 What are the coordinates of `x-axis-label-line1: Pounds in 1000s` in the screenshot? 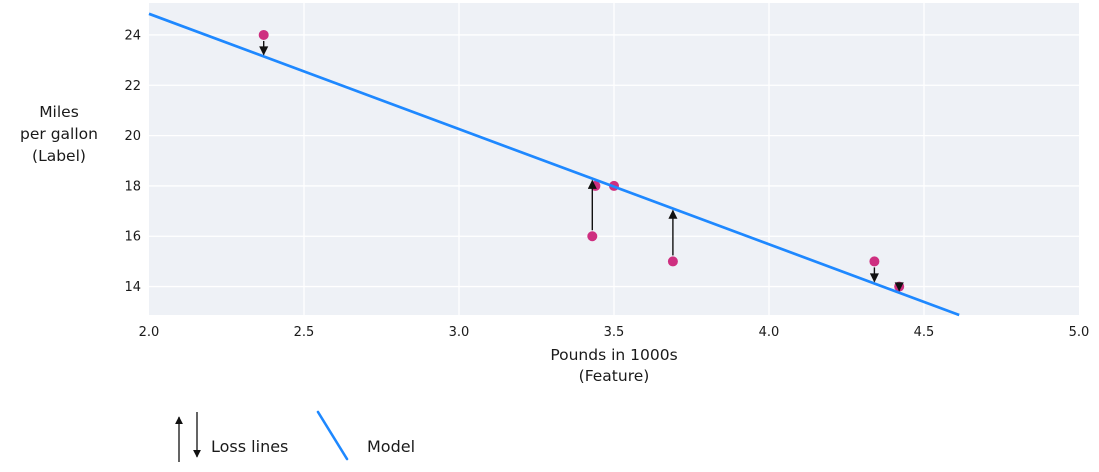 It's located at (613, 355).